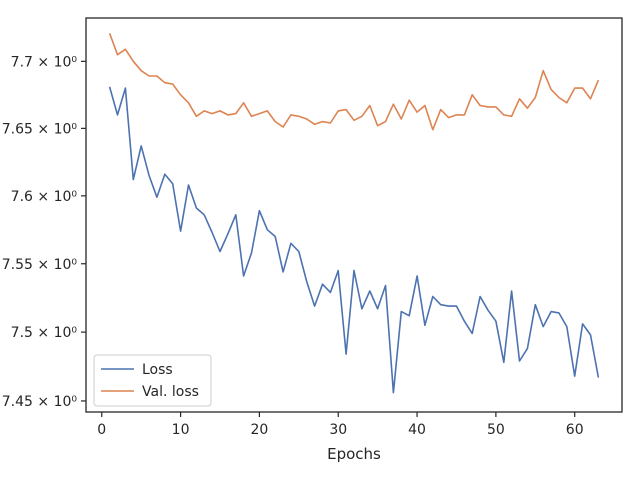  I want to click on legend: Loss Val. loss, so click(152, 380).